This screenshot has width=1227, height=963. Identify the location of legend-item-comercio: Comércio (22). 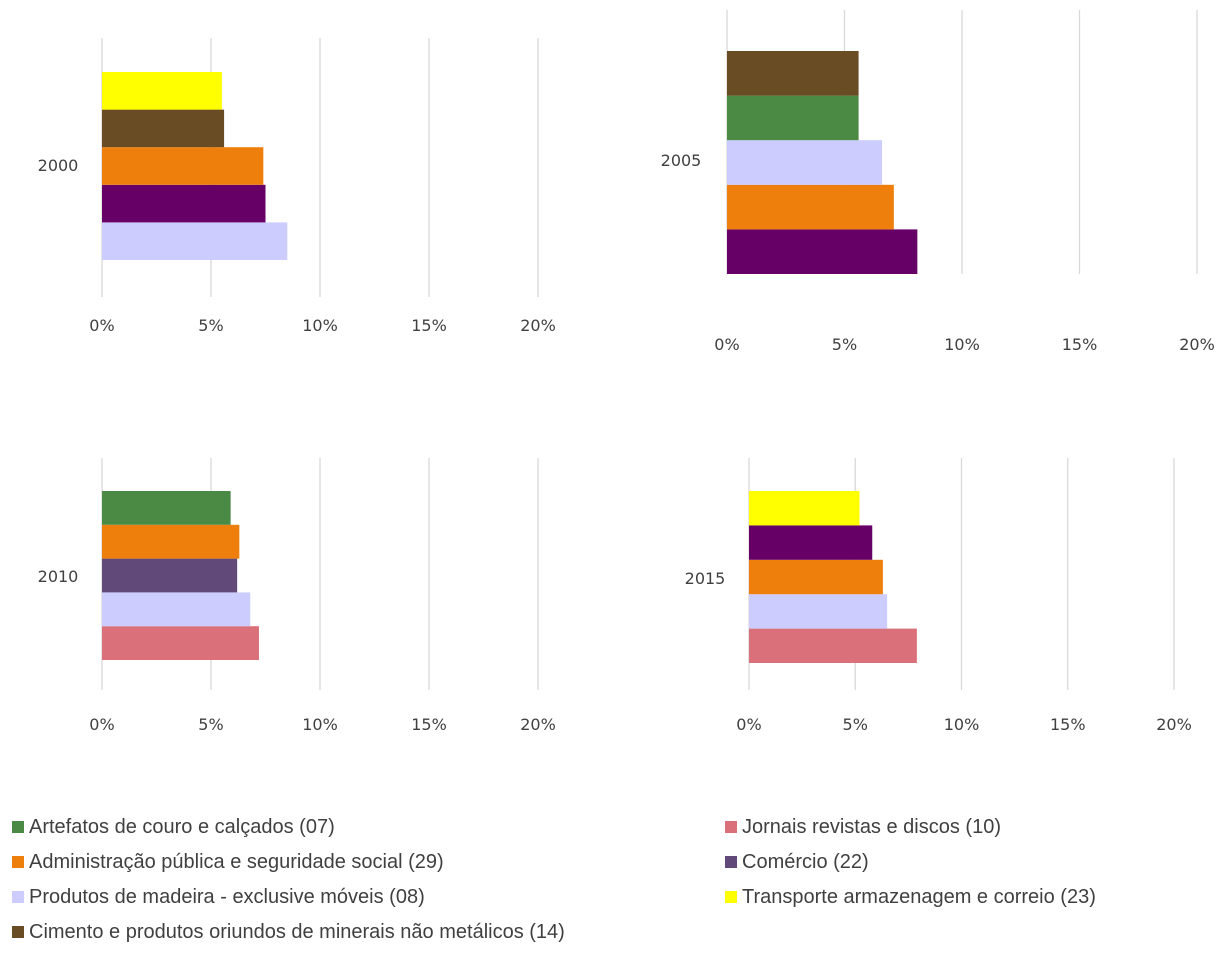
(797, 862).